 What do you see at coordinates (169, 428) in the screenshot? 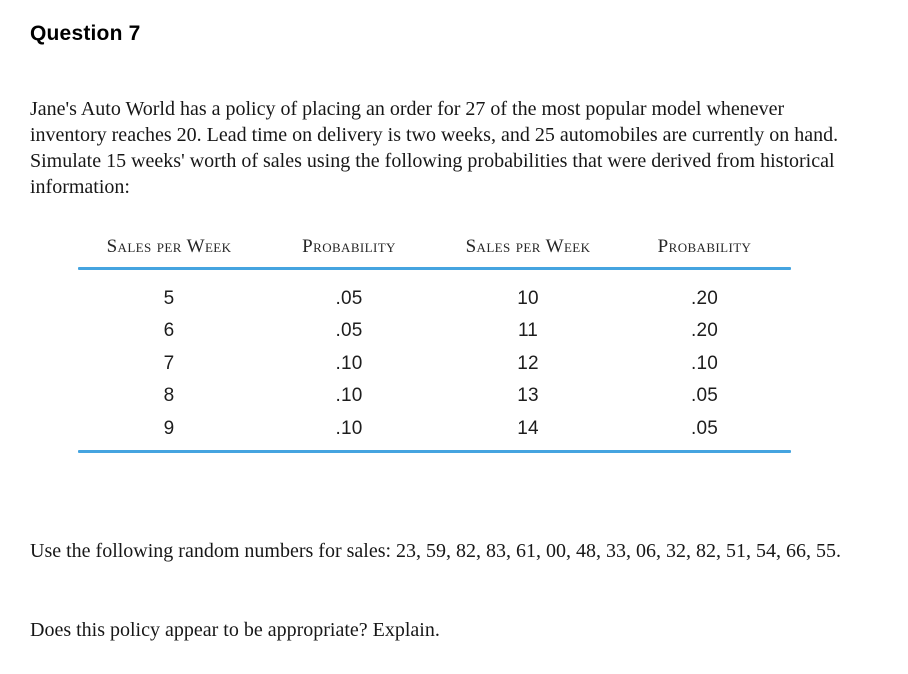
I see `table-cell: 9` at bounding box center [169, 428].